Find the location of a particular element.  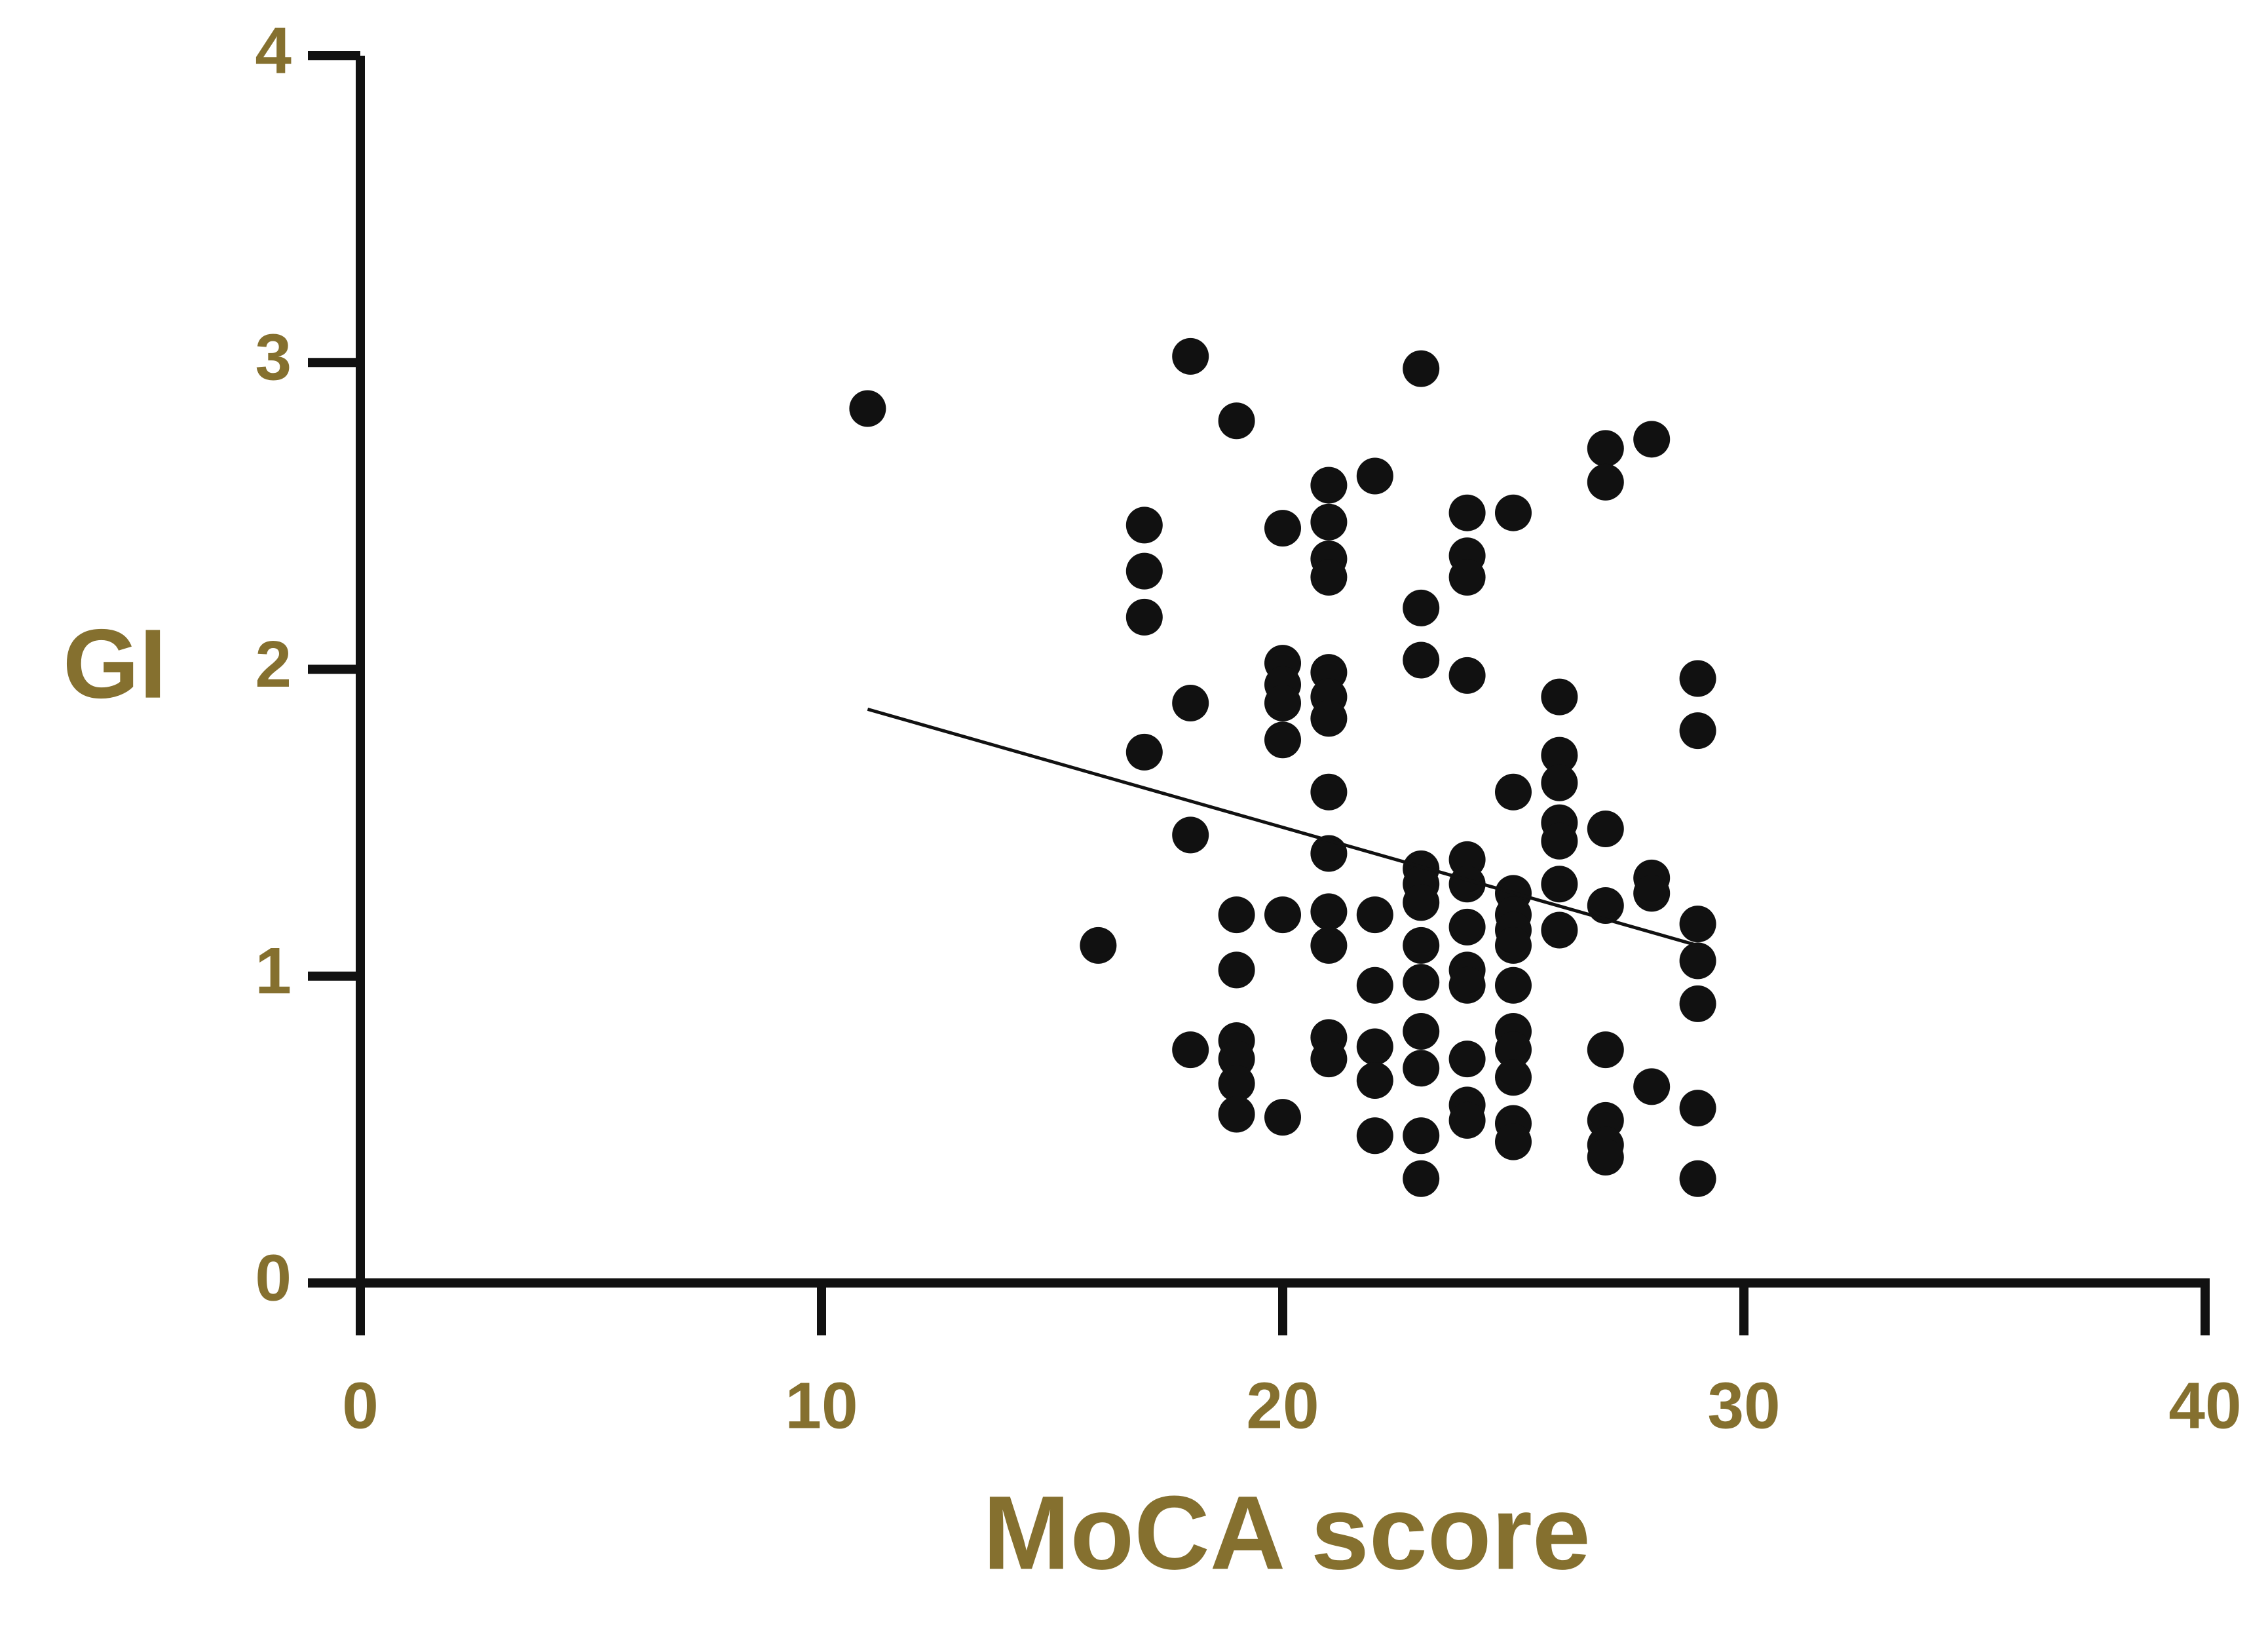

y-tick-label: 1 is located at coordinates (274, 971).